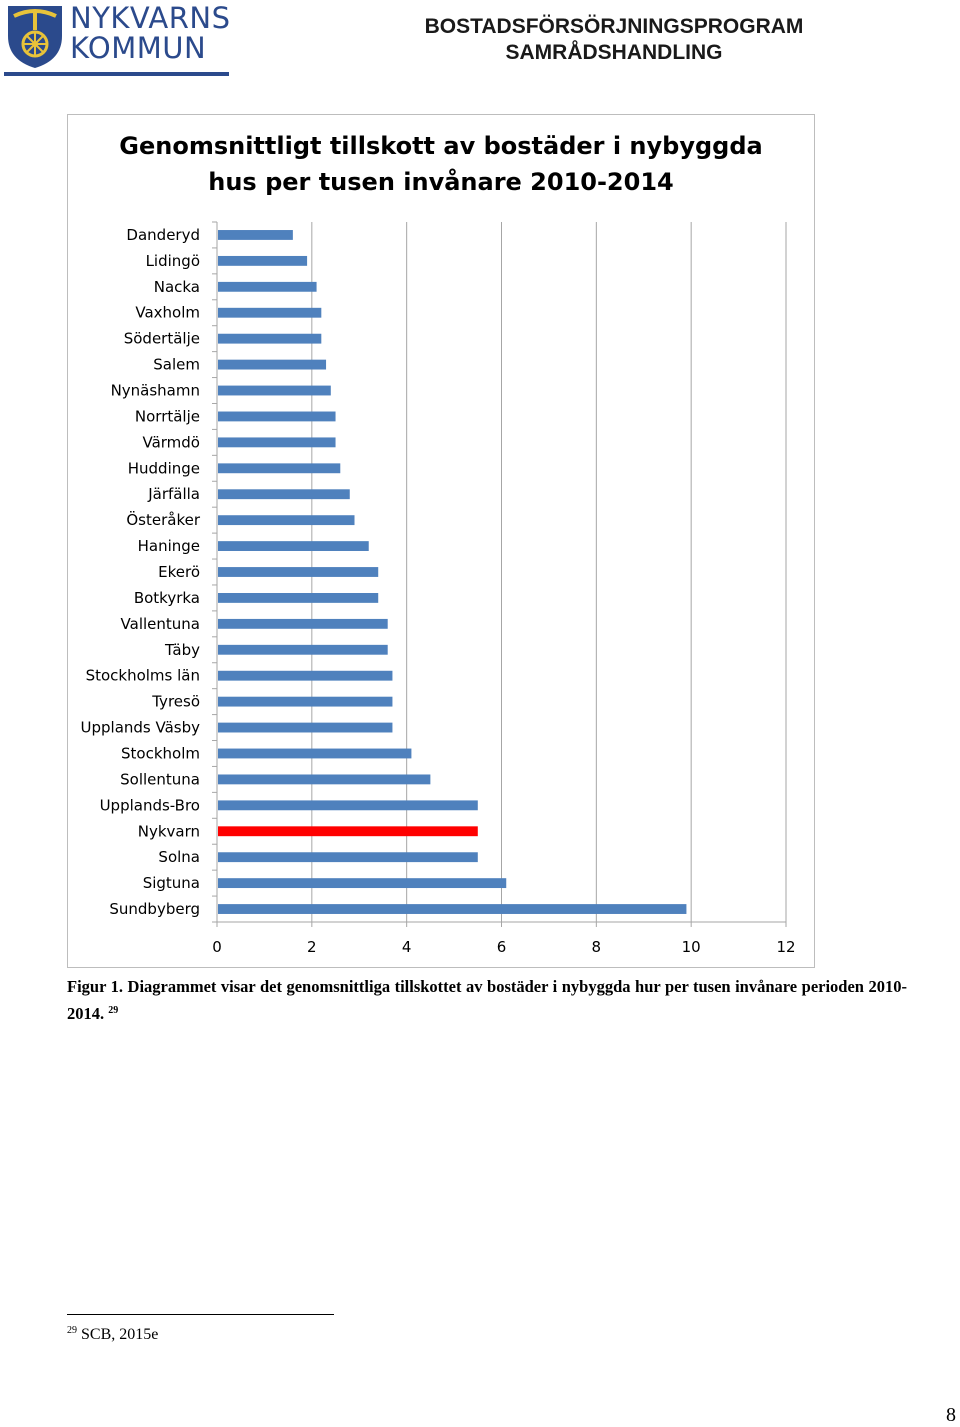 The width and height of the screenshot is (960, 1427). Describe the element at coordinates (597, 947) in the screenshot. I see `x-tick-label: 8` at that location.